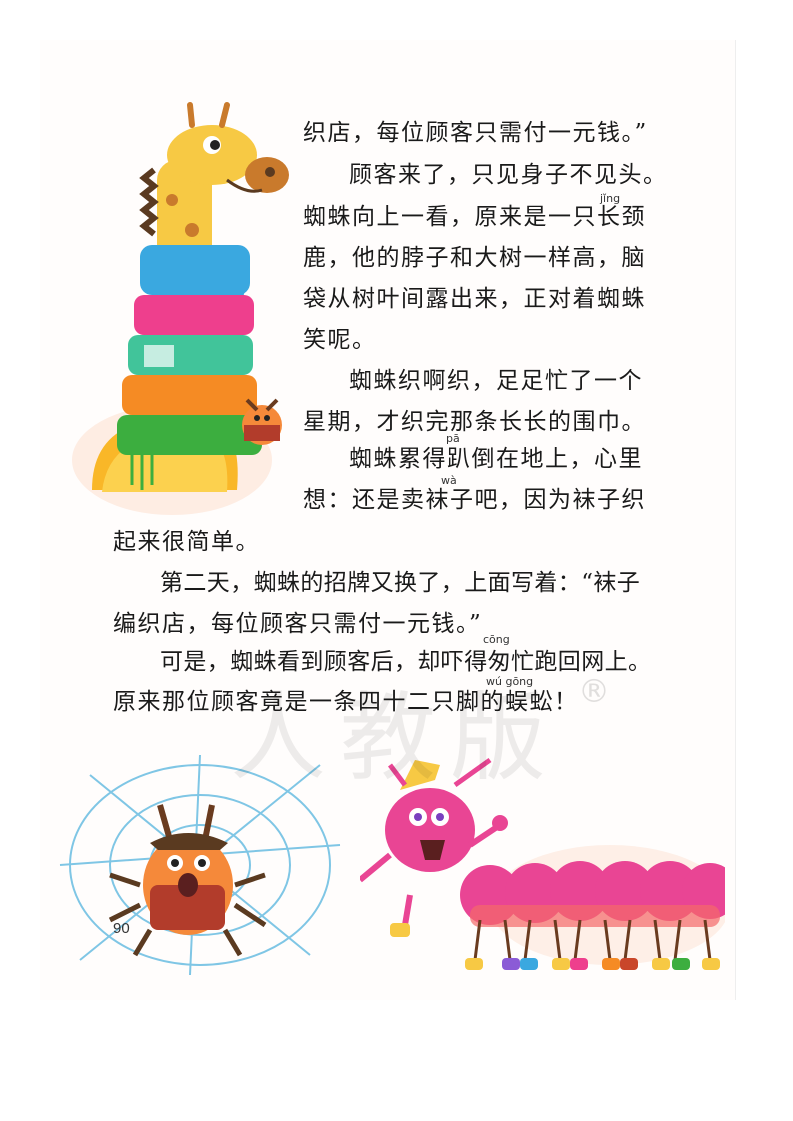 Image resolution: width=793 pixels, height=1121 pixels. Describe the element at coordinates (395, 738) in the screenshot. I see `publisher-watermark: 人教版` at that location.